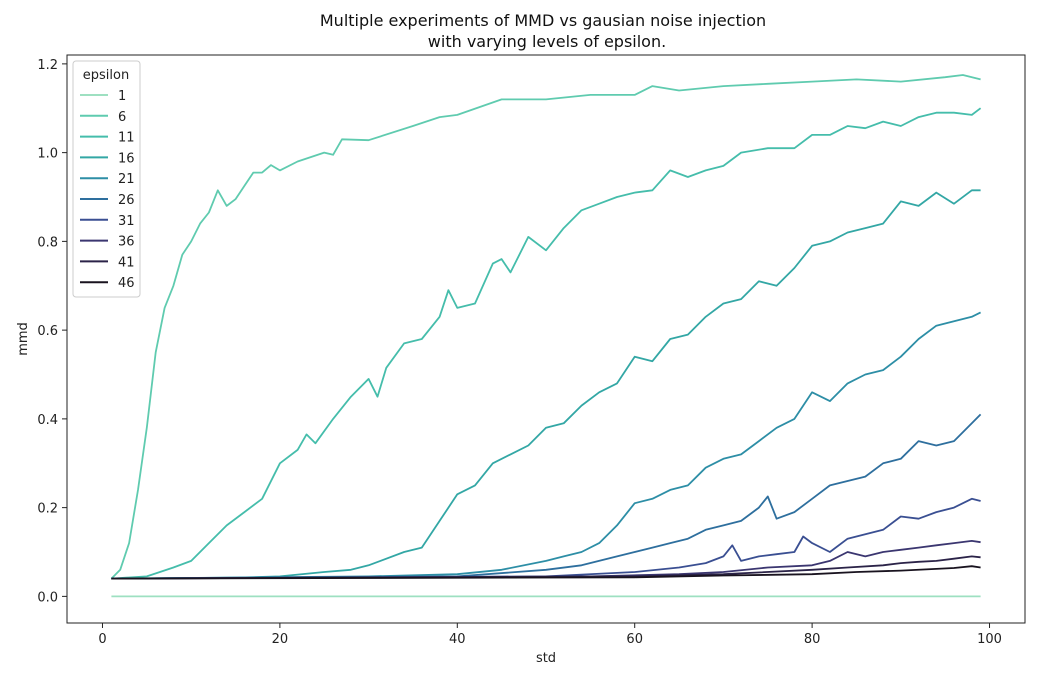 Image resolution: width=1040 pixels, height=680 pixels. What do you see at coordinates (122, 117) in the screenshot?
I see `legend-label-6: 6` at bounding box center [122, 117].